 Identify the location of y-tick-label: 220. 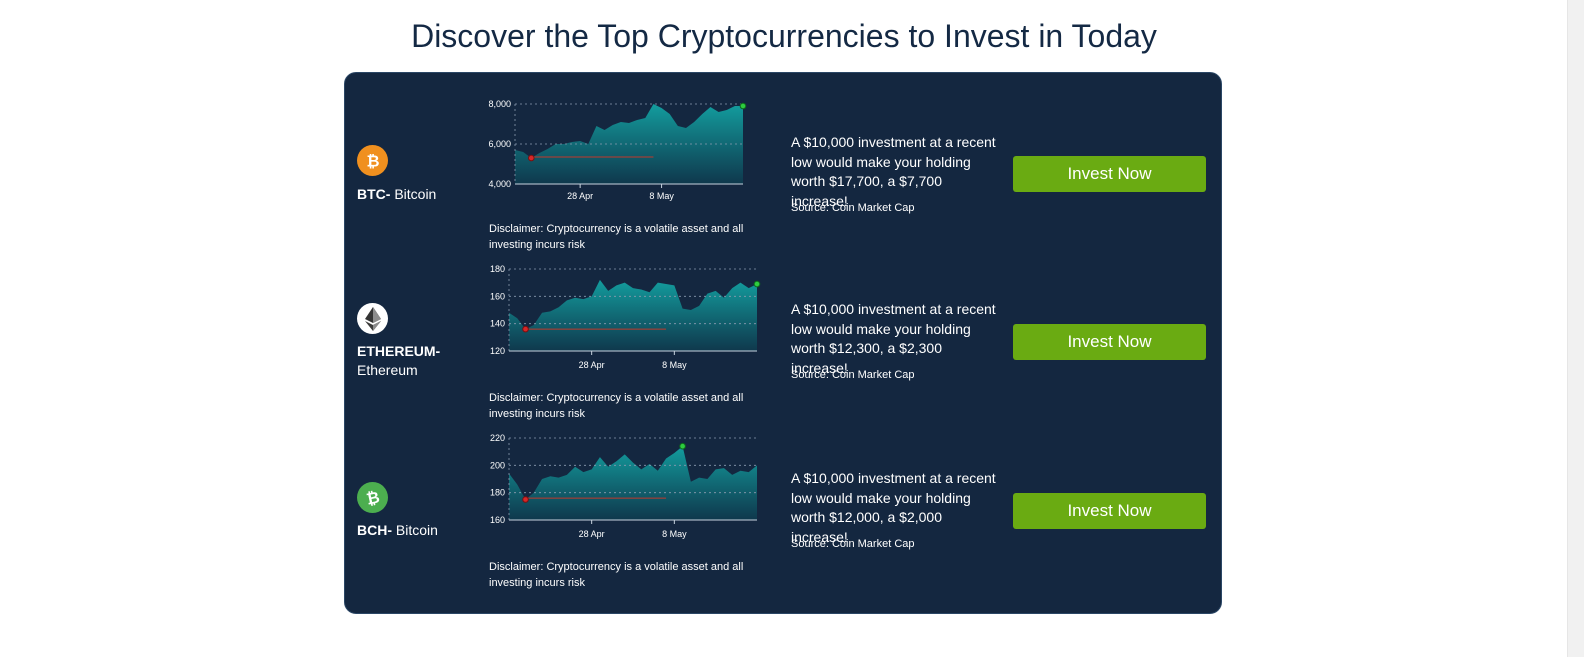
(497, 438).